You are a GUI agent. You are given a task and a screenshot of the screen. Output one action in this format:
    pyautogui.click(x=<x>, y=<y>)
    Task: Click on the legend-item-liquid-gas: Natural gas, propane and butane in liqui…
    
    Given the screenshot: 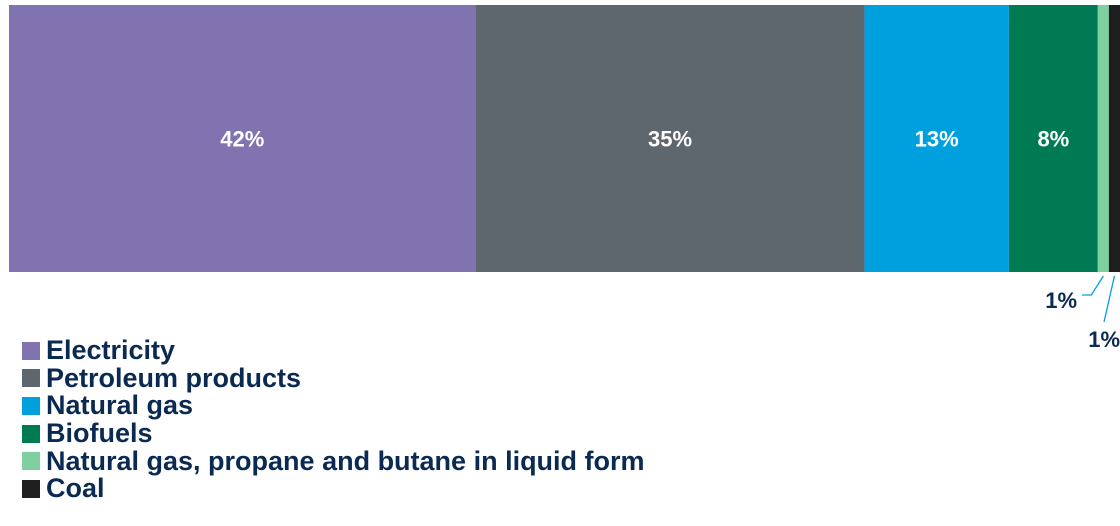 What is the action you would take?
    pyautogui.click(x=333, y=461)
    